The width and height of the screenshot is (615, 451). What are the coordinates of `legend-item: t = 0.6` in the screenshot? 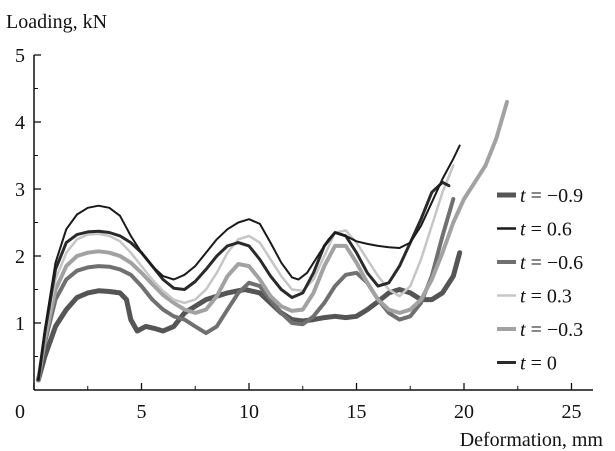 It's located at (534, 230).